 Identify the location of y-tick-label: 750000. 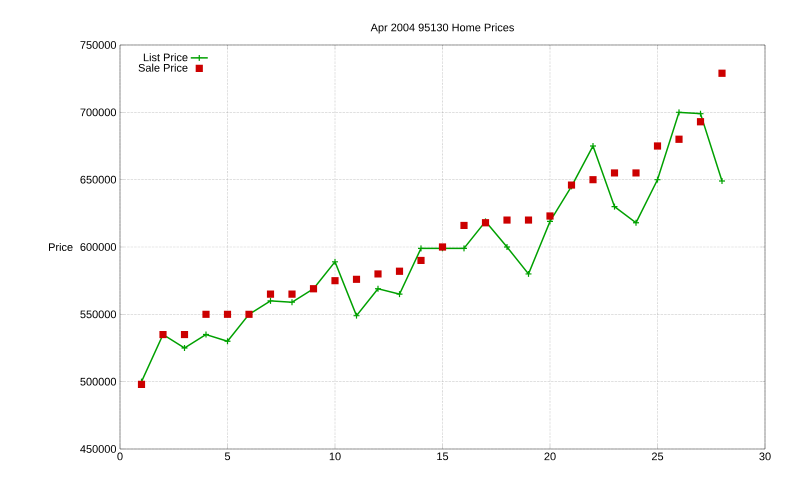
(98, 45).